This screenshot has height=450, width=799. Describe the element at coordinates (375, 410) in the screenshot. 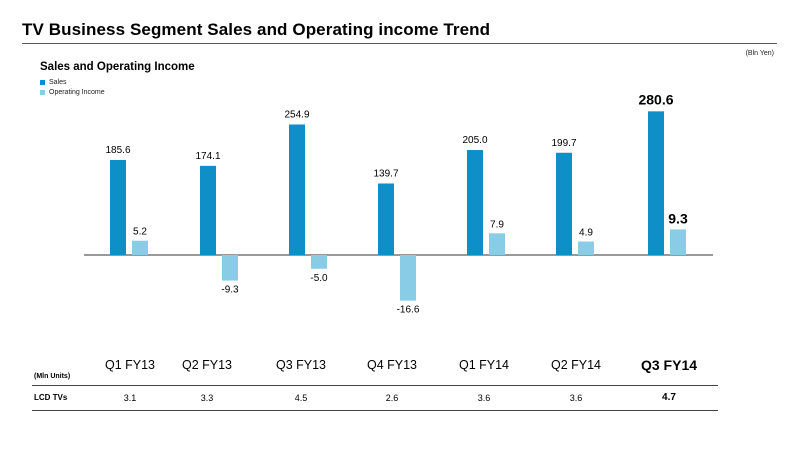

I see `table-bottom-rule` at that location.